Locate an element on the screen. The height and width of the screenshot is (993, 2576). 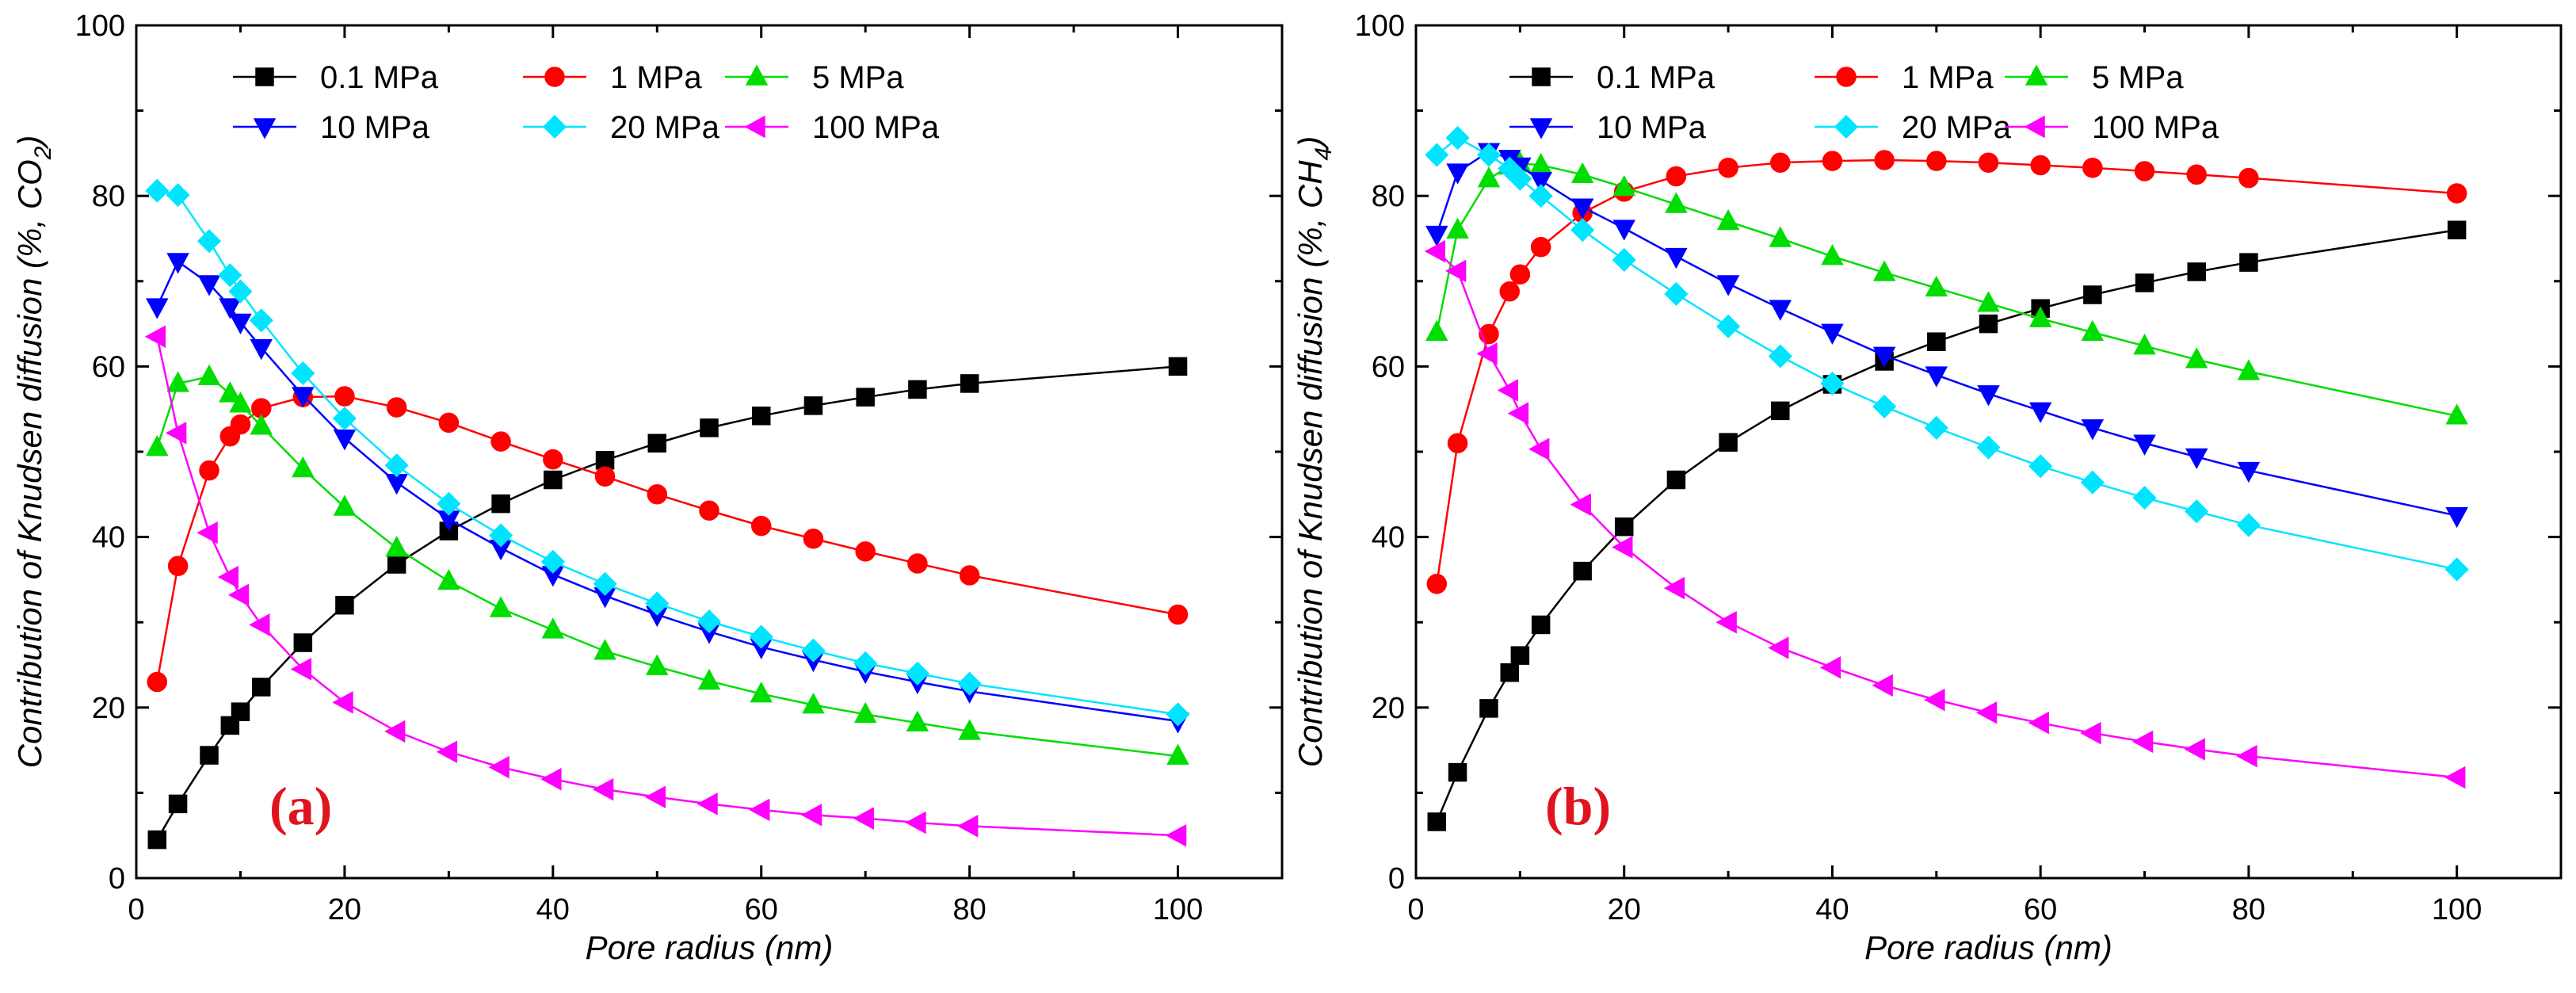
y-tick-label: 0 is located at coordinates (1396, 879).